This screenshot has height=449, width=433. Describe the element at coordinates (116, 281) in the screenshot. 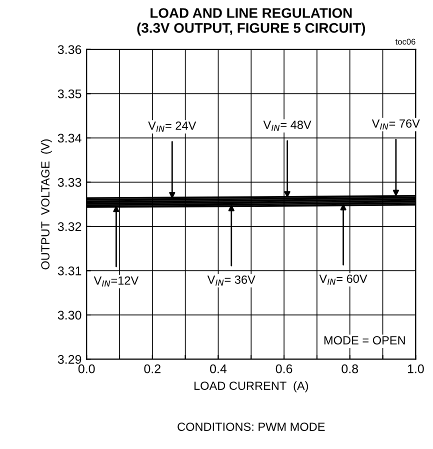

I see `annotation: V$_{IN}$=12V` at that location.